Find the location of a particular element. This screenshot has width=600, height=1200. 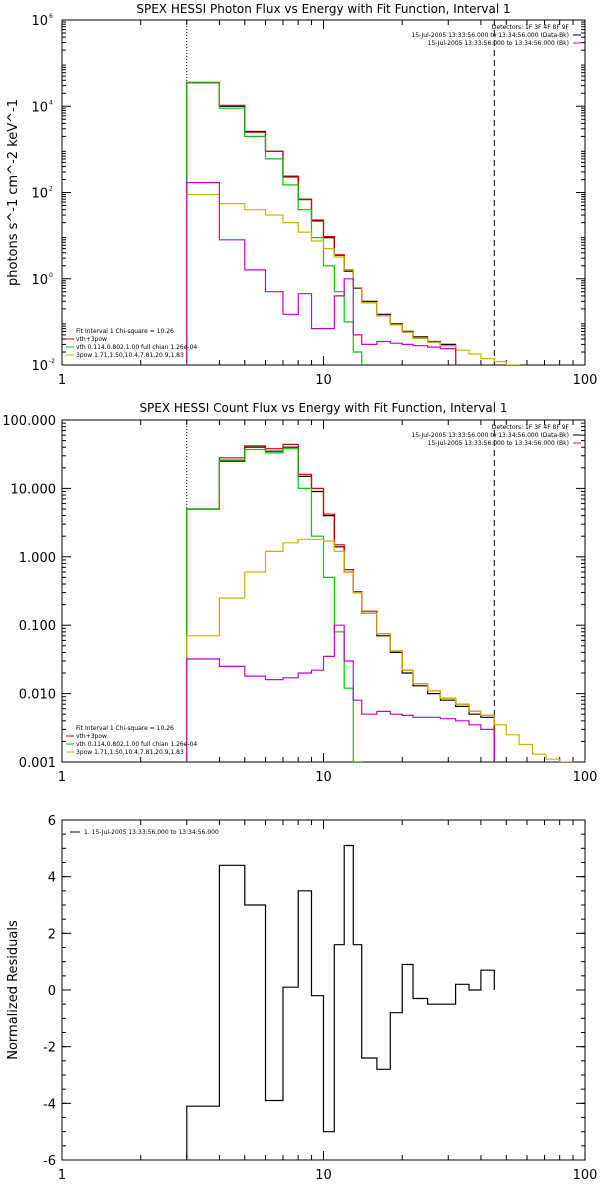

y-axis-label: photons s^-1 cm^-2 keV^-1 is located at coordinates (13, 192).